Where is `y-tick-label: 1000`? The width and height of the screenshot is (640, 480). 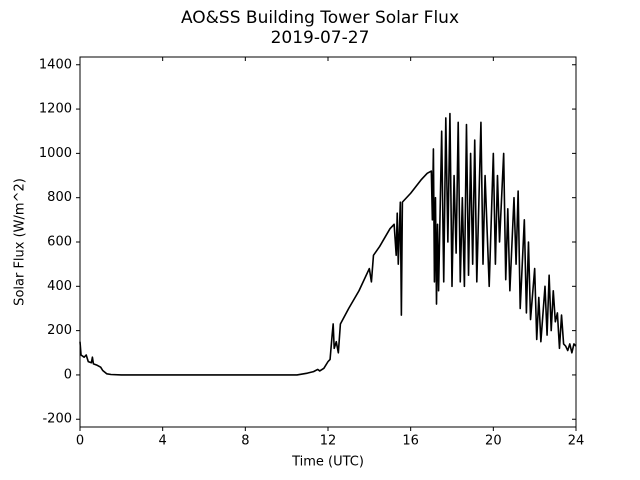
y-tick-label: 1000 is located at coordinates (55, 153).